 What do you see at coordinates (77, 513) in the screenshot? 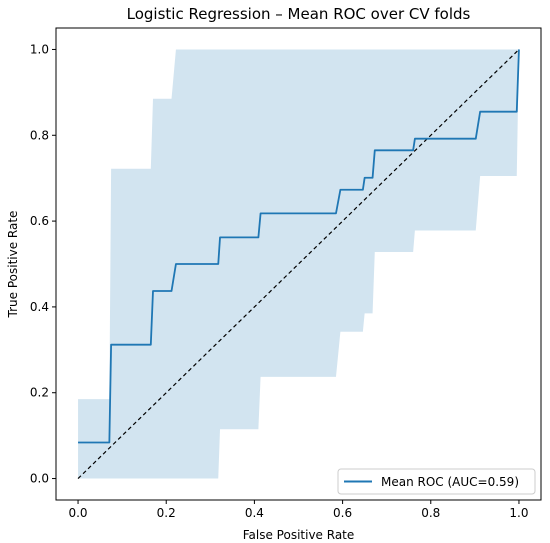
I see `x-tick-label: 0.0` at bounding box center [77, 513].